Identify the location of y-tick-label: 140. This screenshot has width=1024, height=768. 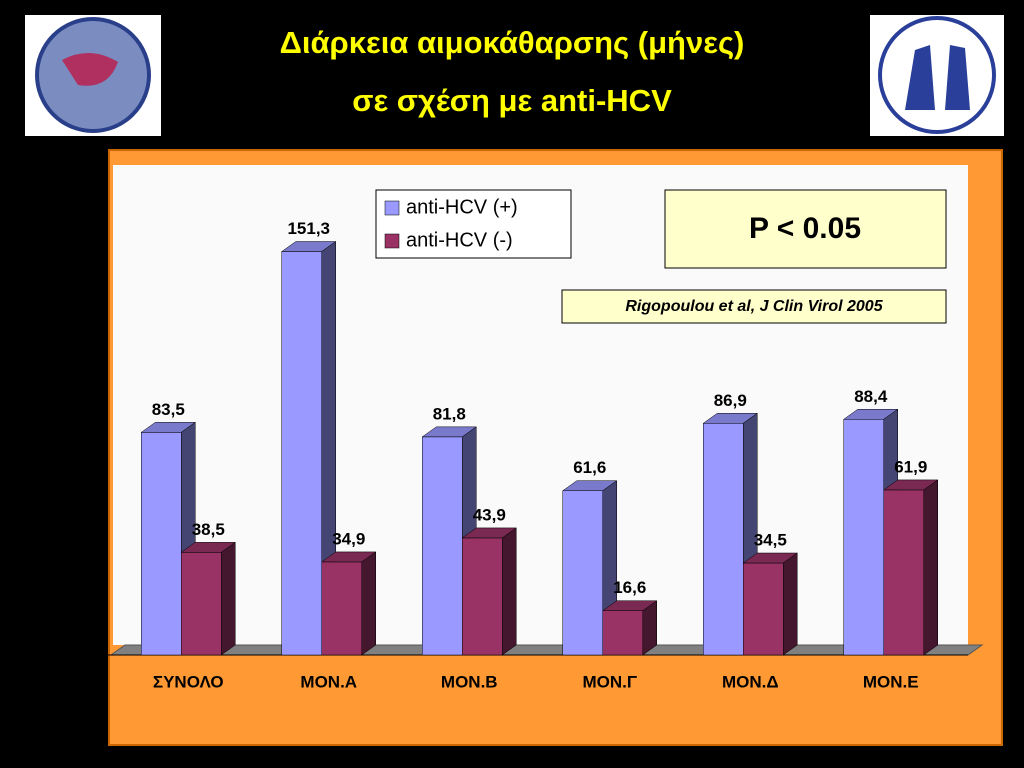
(78, 280).